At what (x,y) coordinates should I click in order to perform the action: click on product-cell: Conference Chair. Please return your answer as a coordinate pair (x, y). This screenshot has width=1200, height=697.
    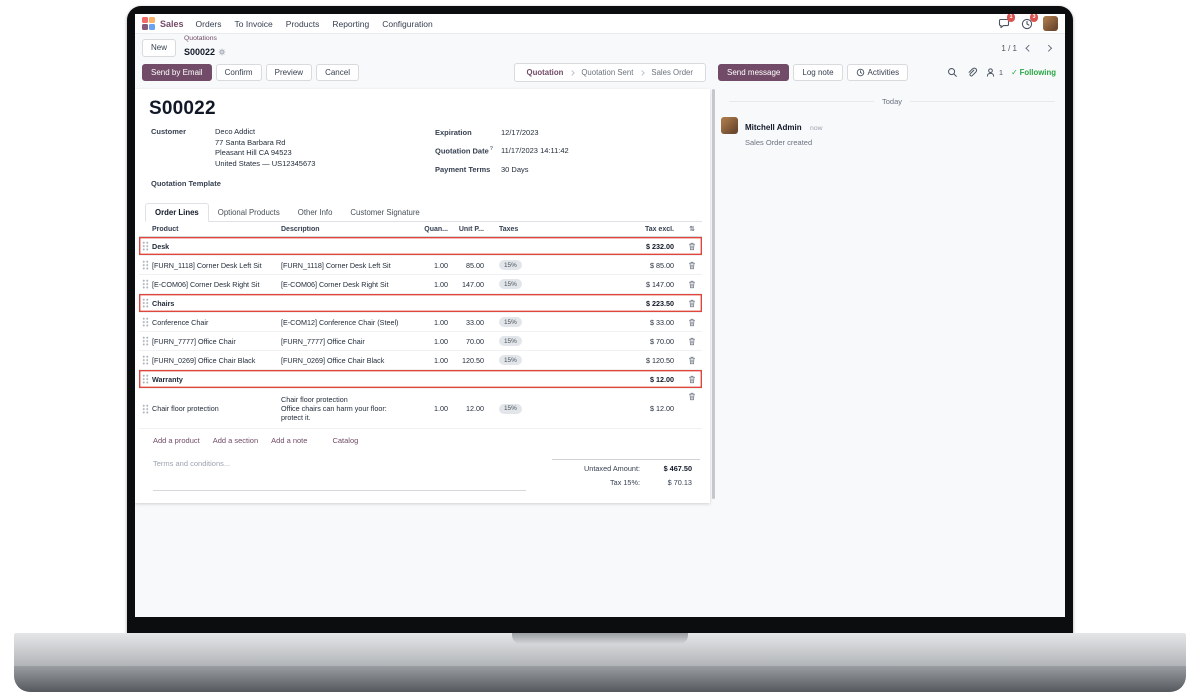
    Looking at the image, I should click on (180, 322).